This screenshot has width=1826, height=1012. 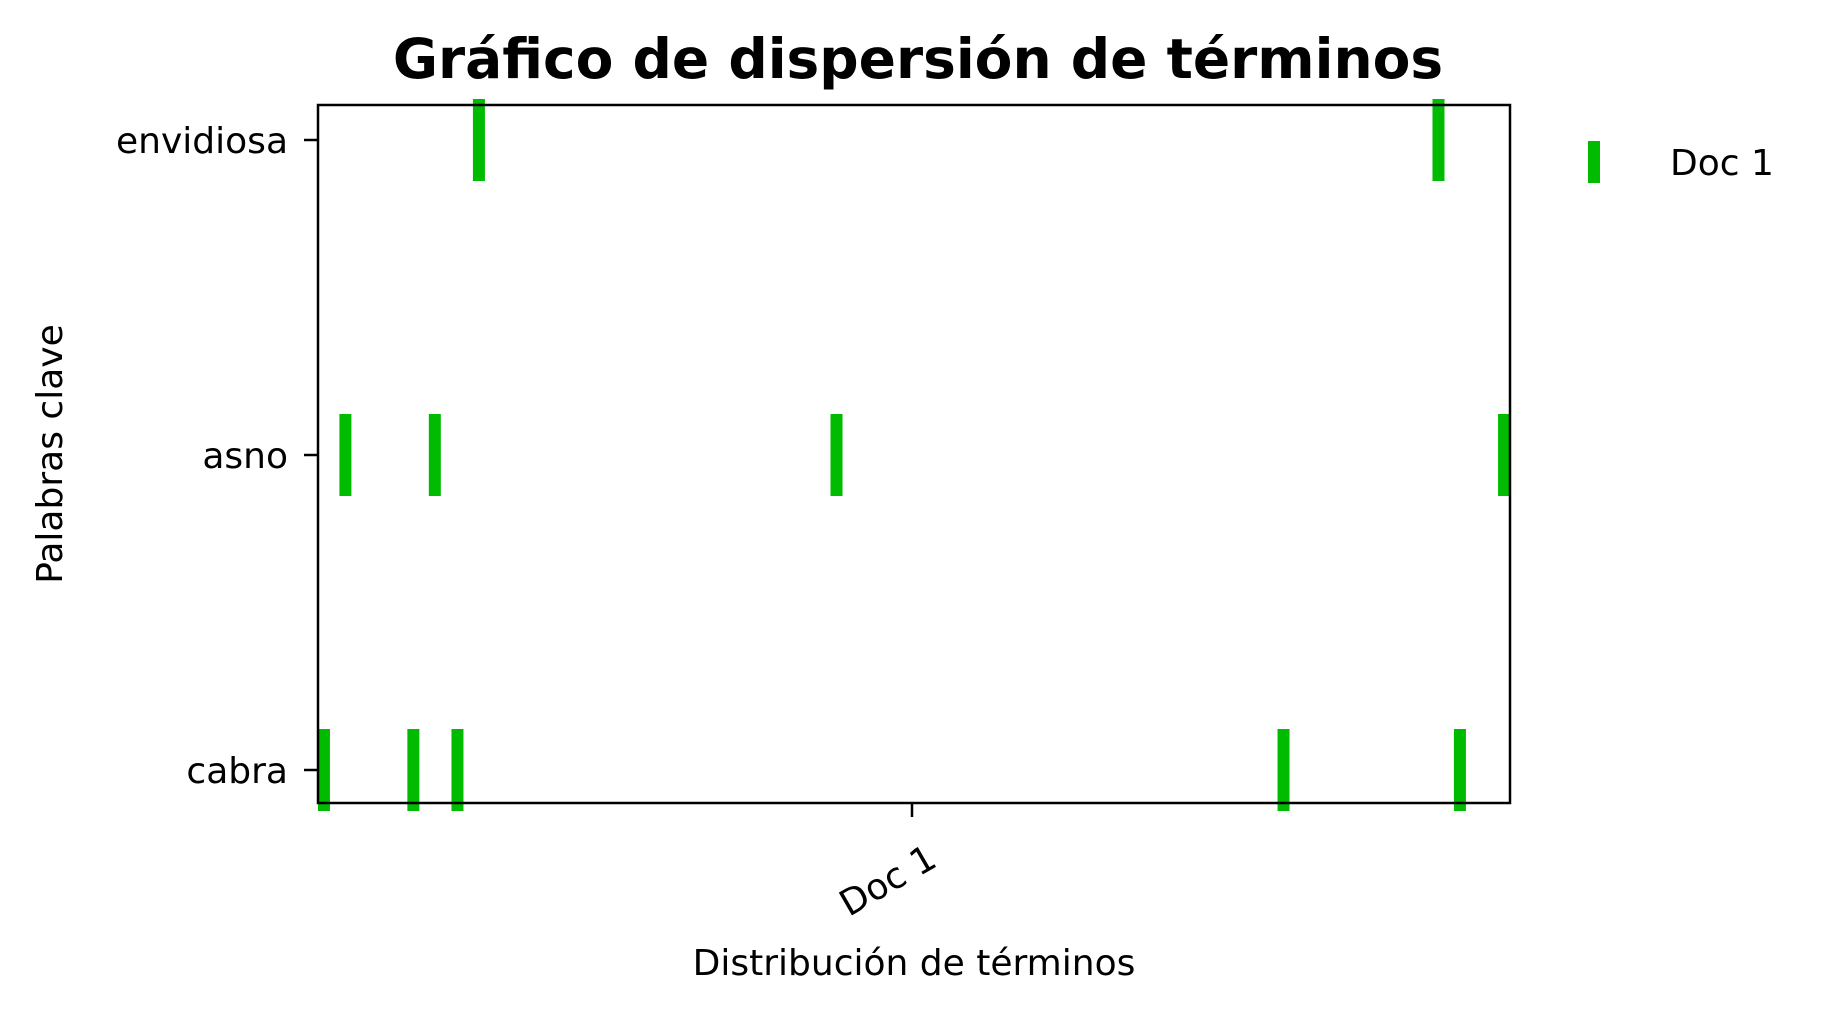 What do you see at coordinates (888, 880) in the screenshot?
I see `x-tick-label-0: Doc 1` at bounding box center [888, 880].